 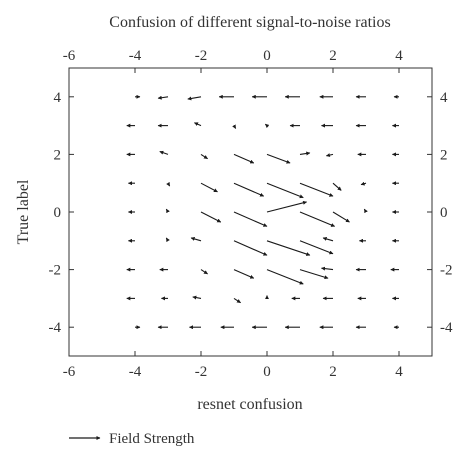 I want to click on y-axis-label: True label, so click(x=23, y=211).